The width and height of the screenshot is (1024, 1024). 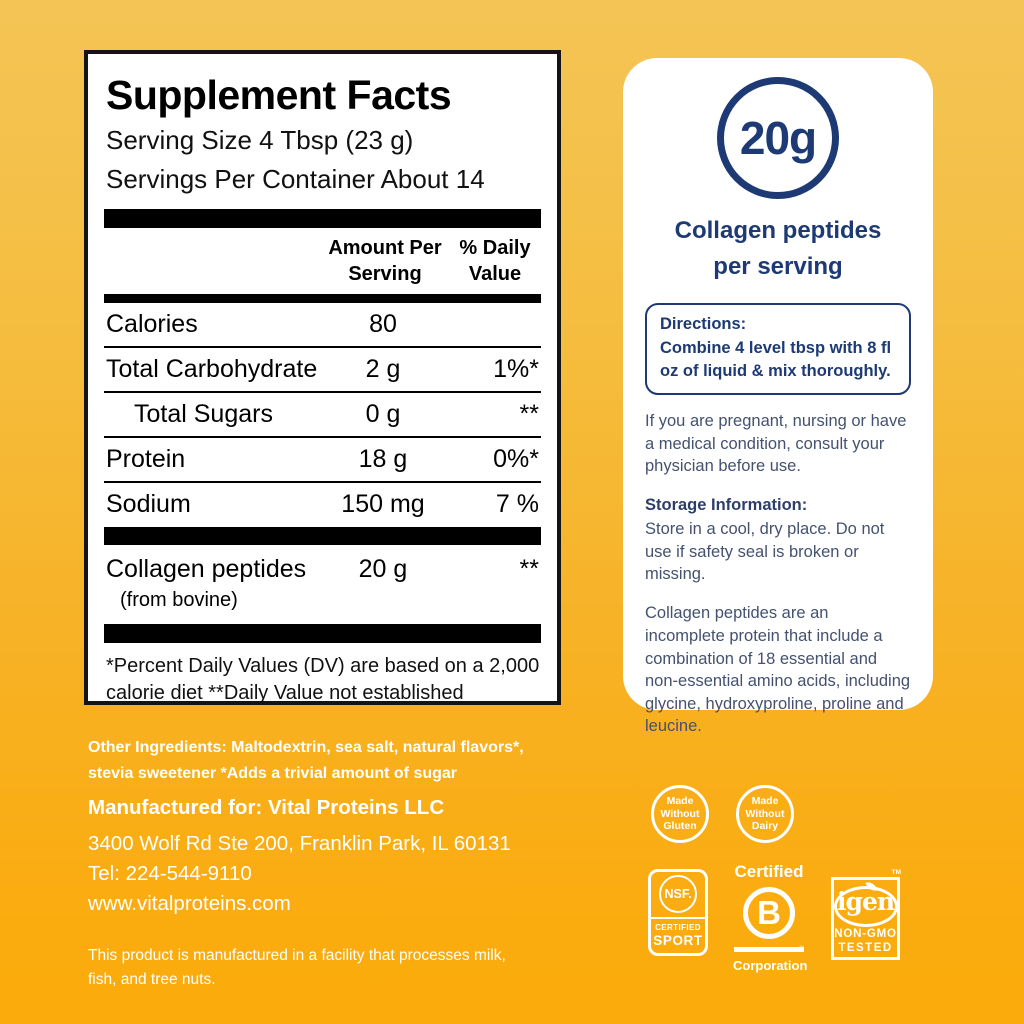 What do you see at coordinates (206, 569) in the screenshot?
I see `collagen-row-name: Collagen peptides` at bounding box center [206, 569].